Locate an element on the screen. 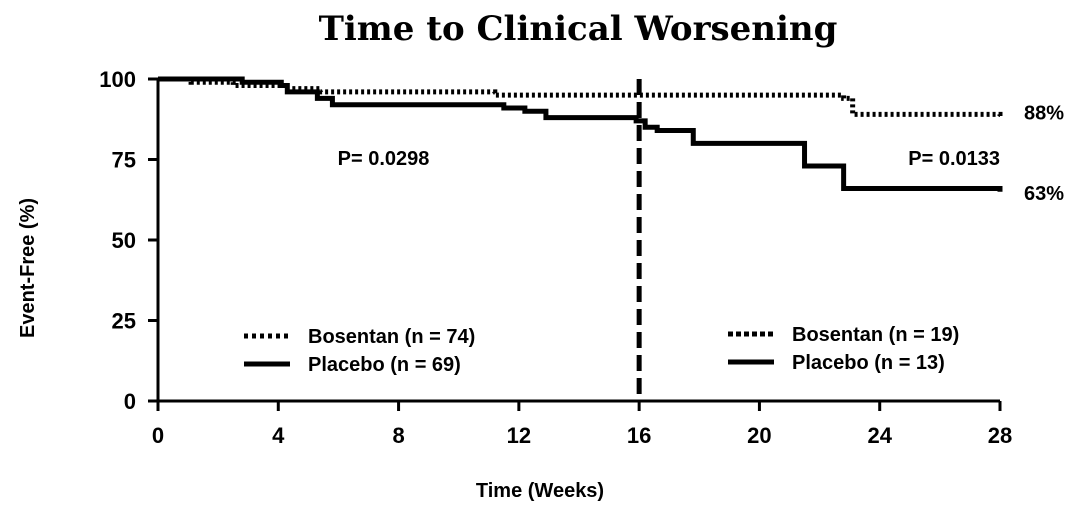  y-tick-label: 50 is located at coordinates (124, 240).